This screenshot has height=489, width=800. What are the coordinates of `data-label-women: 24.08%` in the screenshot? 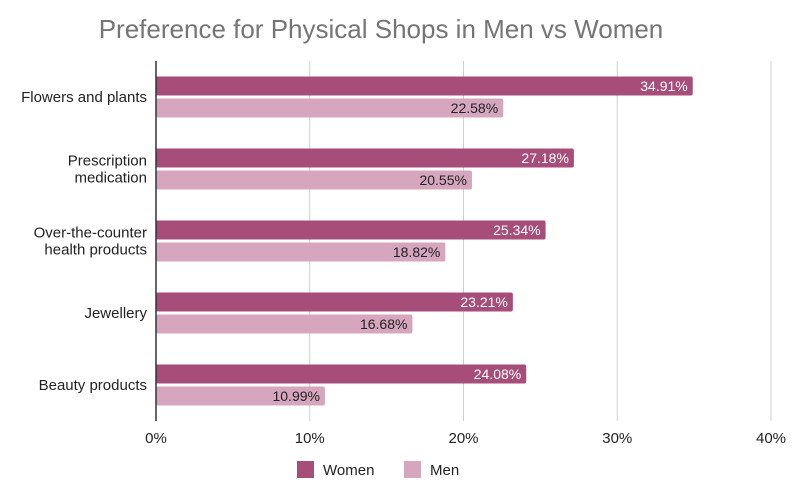 It's located at (497, 374).